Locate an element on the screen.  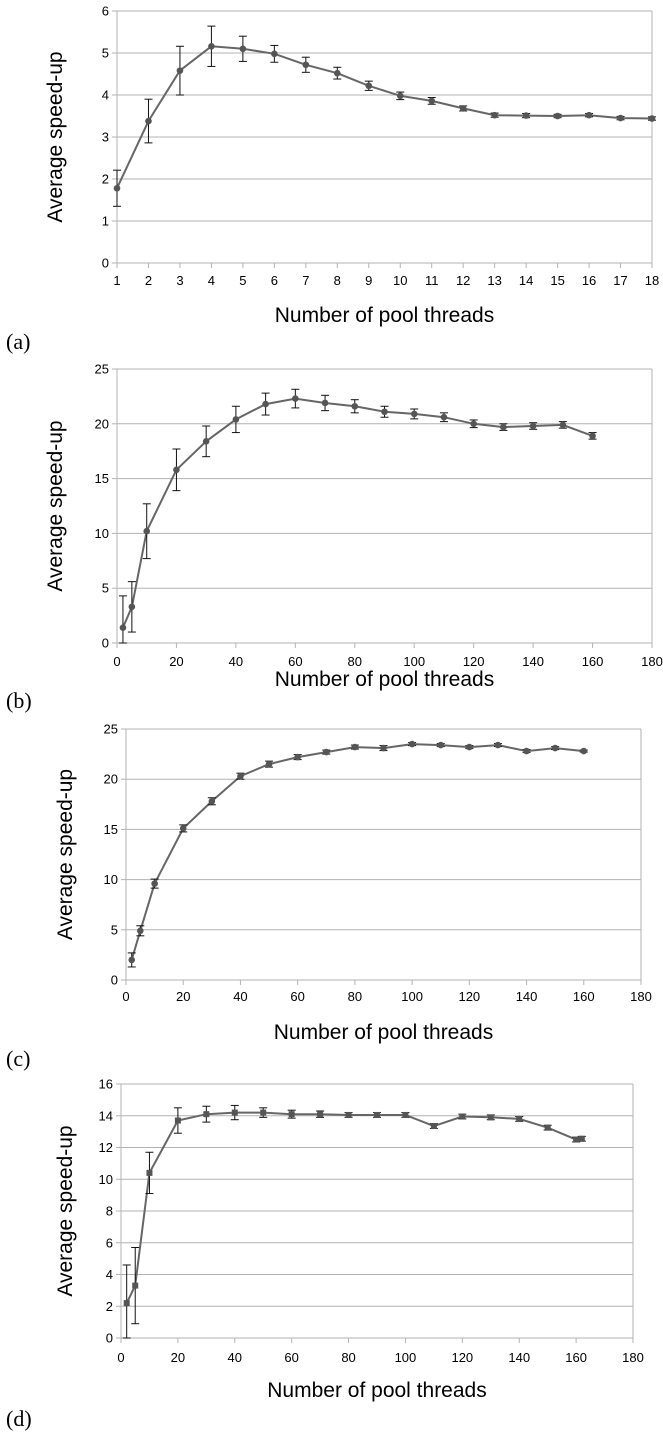
panel-label: (c) is located at coordinates (18, 1058).